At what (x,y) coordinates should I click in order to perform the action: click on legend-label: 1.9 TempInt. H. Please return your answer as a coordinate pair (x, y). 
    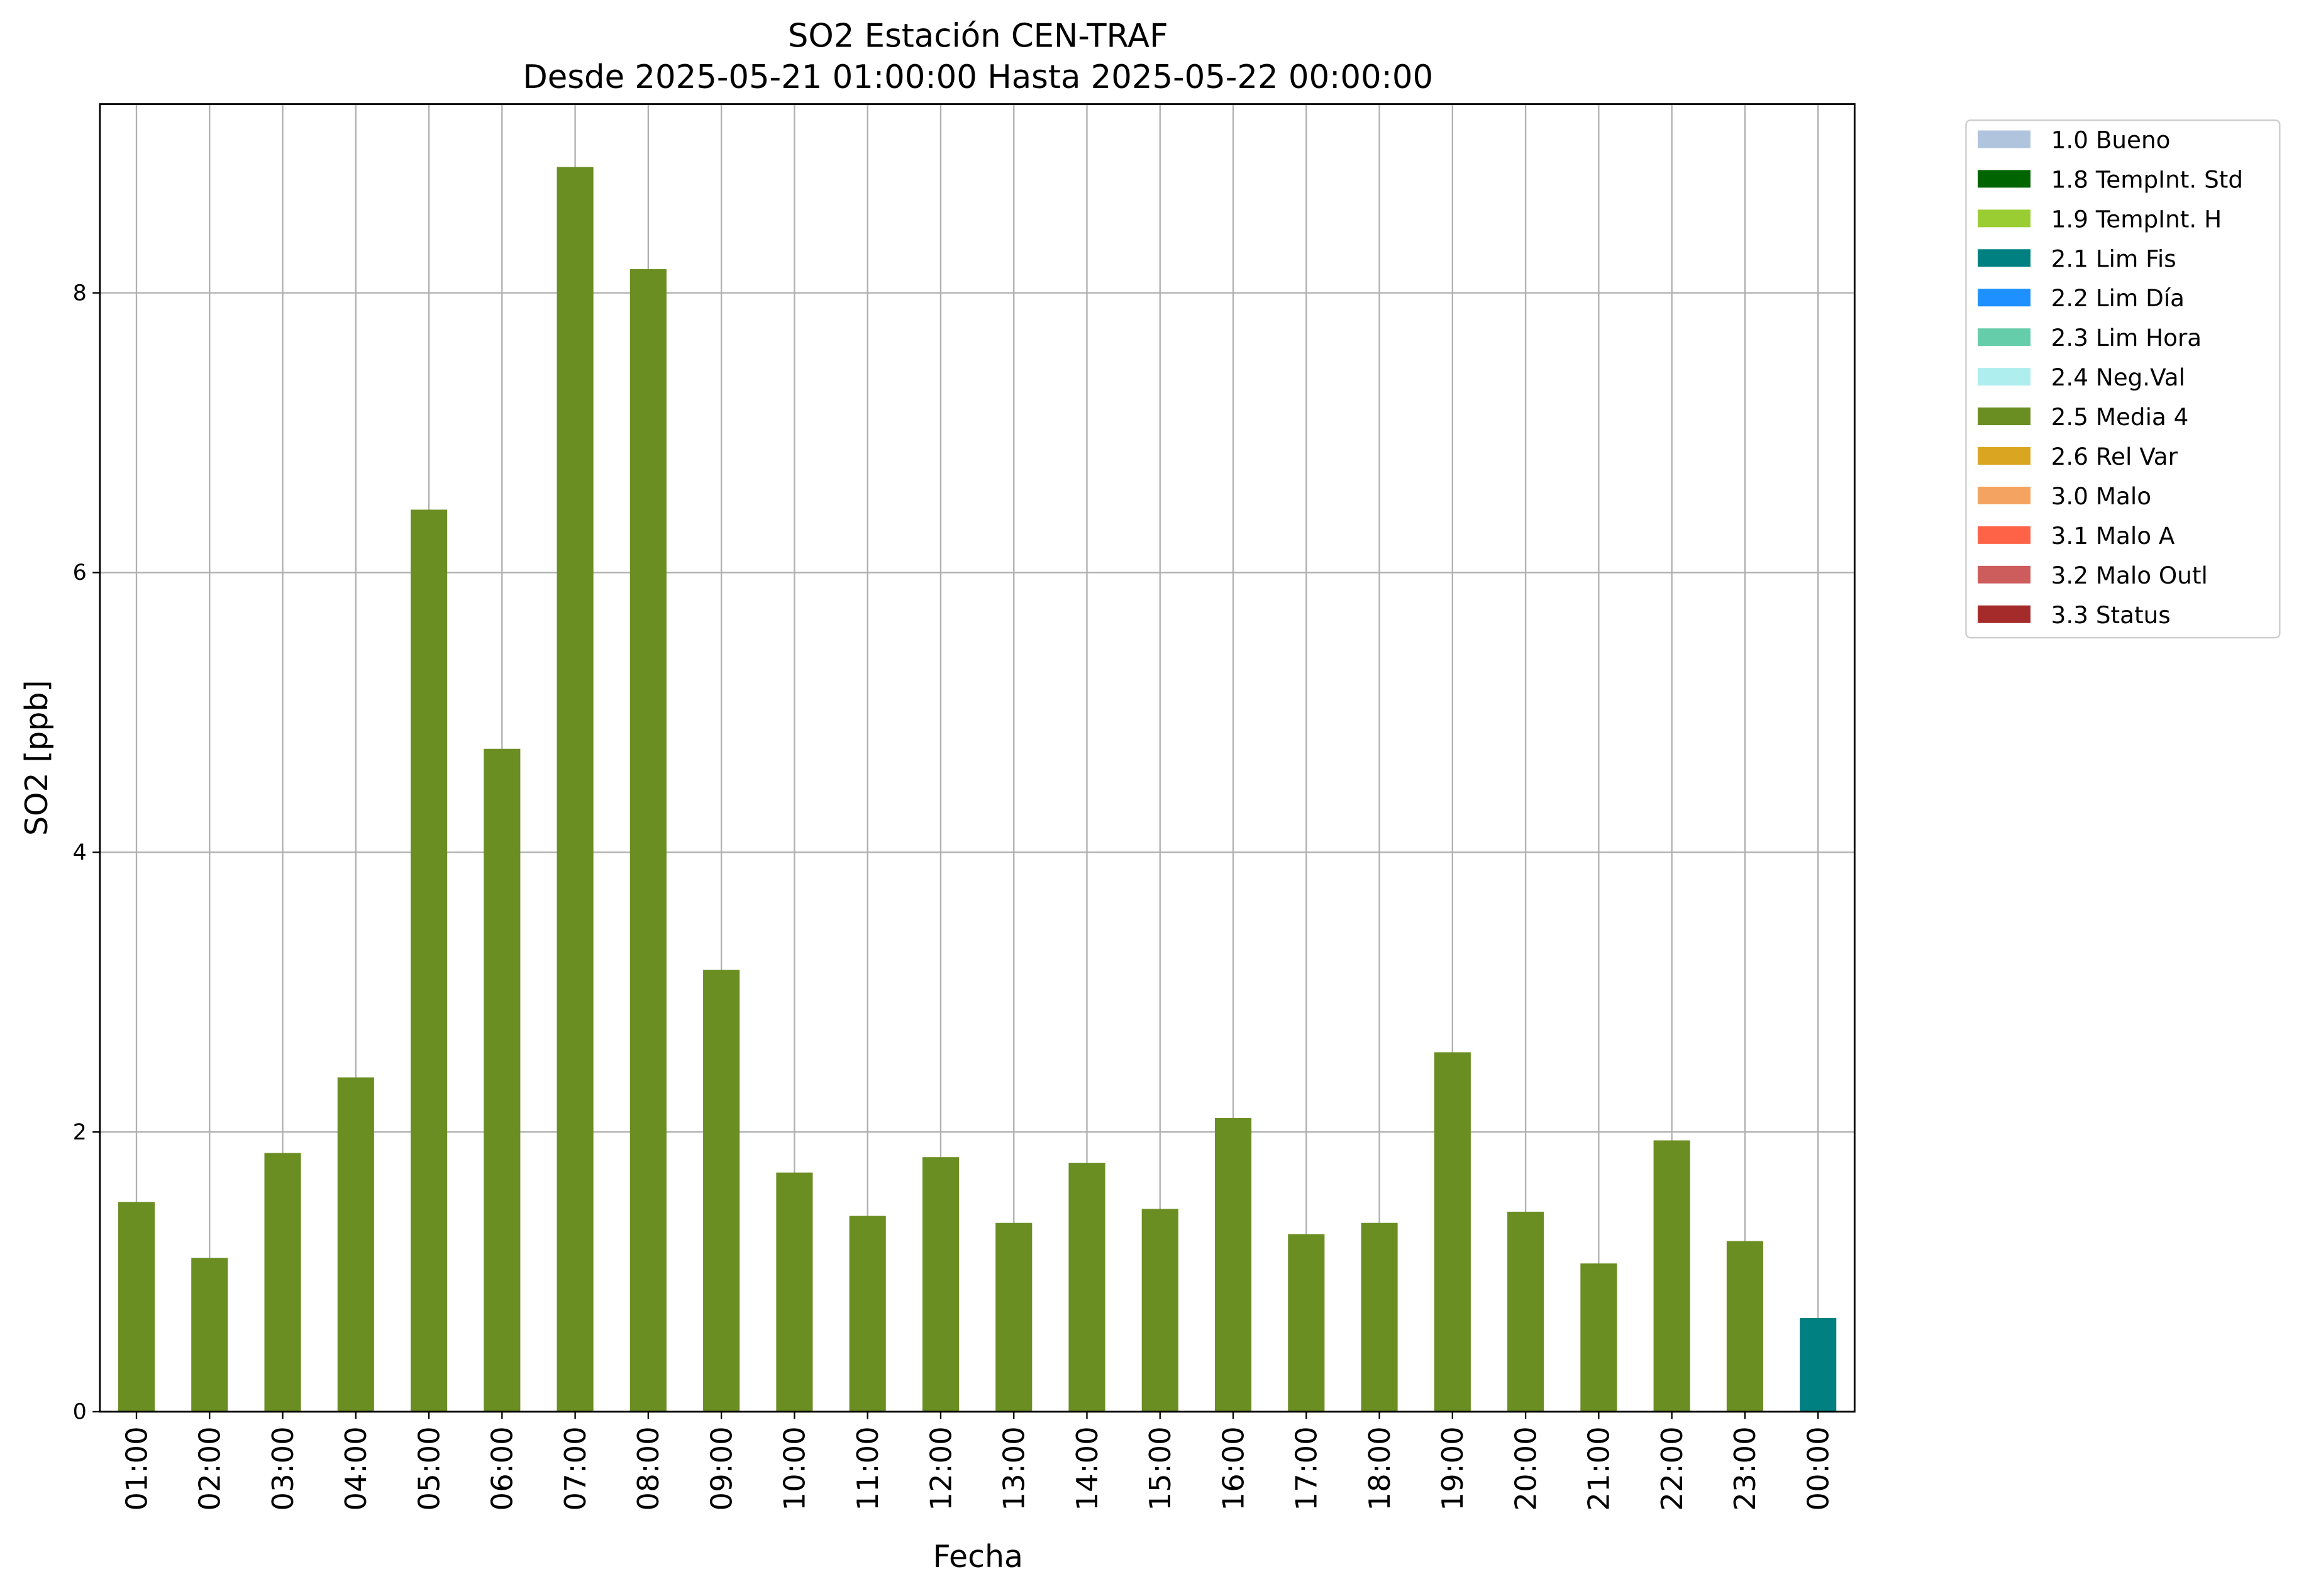
    Looking at the image, I should click on (2137, 219).